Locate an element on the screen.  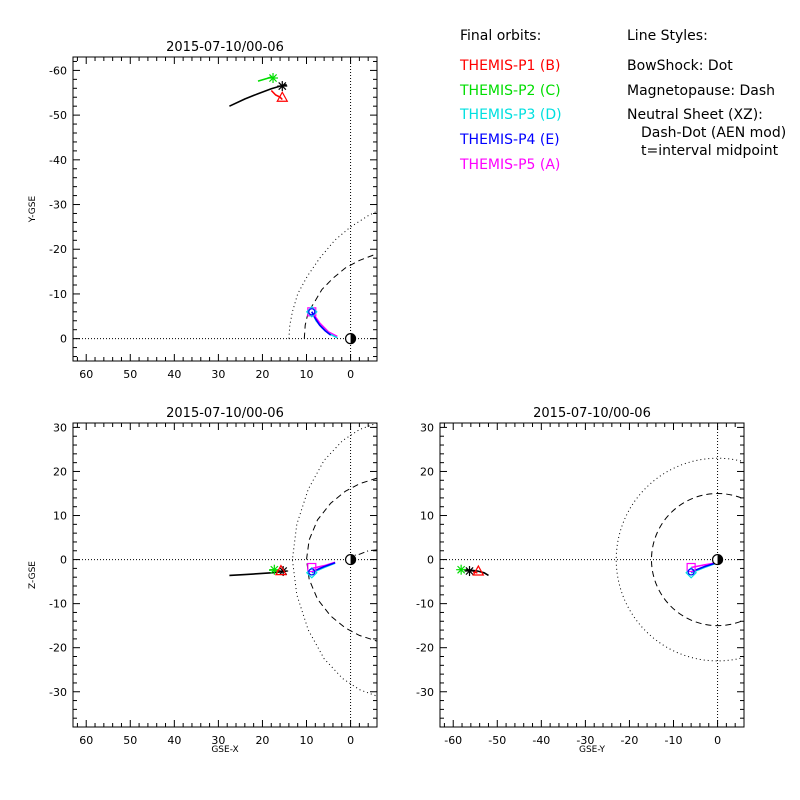
bowshock-curve is located at coordinates (332, 274).